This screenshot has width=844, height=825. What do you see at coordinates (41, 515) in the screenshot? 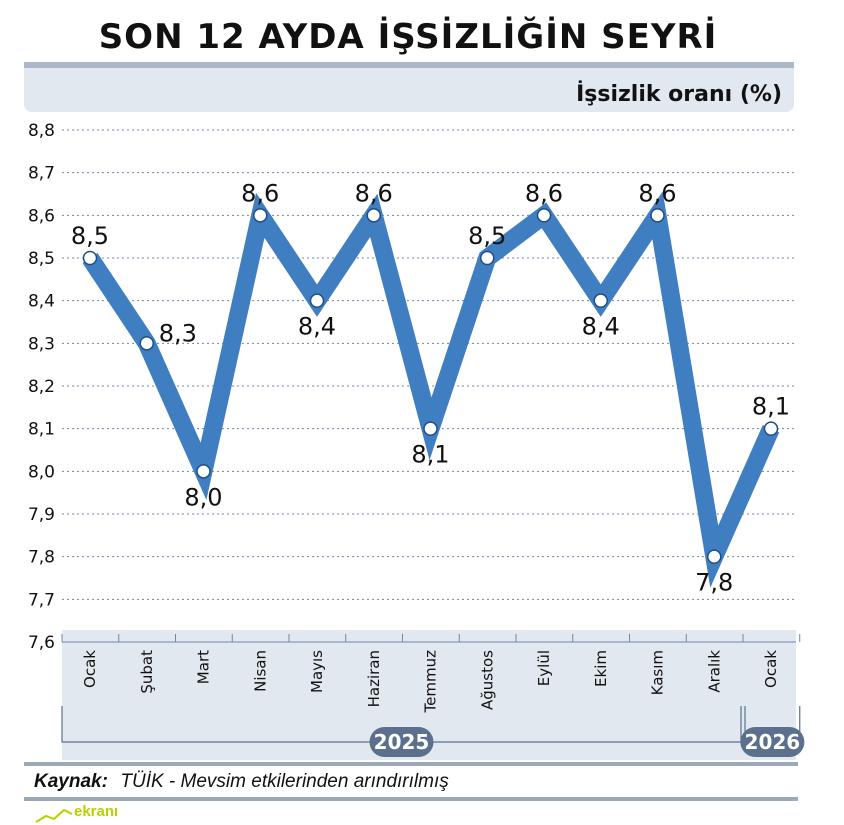
I see `y-tick-label: 7,9` at bounding box center [41, 515].